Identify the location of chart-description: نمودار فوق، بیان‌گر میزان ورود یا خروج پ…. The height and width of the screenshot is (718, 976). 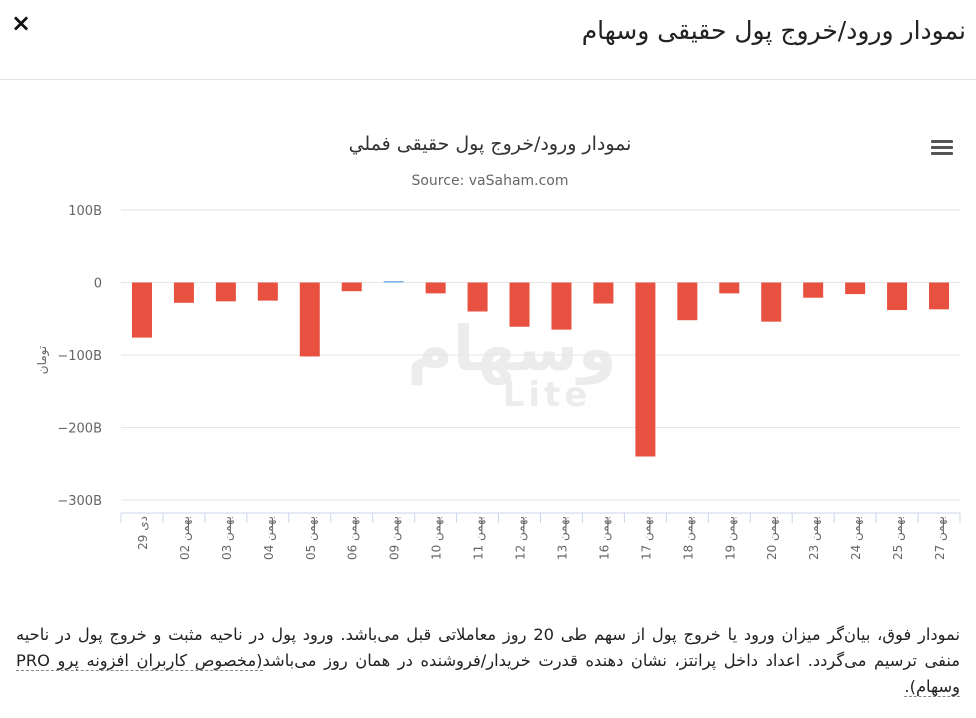
(488, 661).